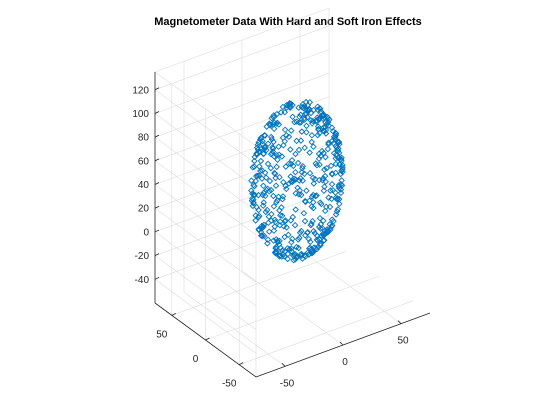  Describe the element at coordinates (174, 314) in the screenshot. I see `y-tick` at that location.